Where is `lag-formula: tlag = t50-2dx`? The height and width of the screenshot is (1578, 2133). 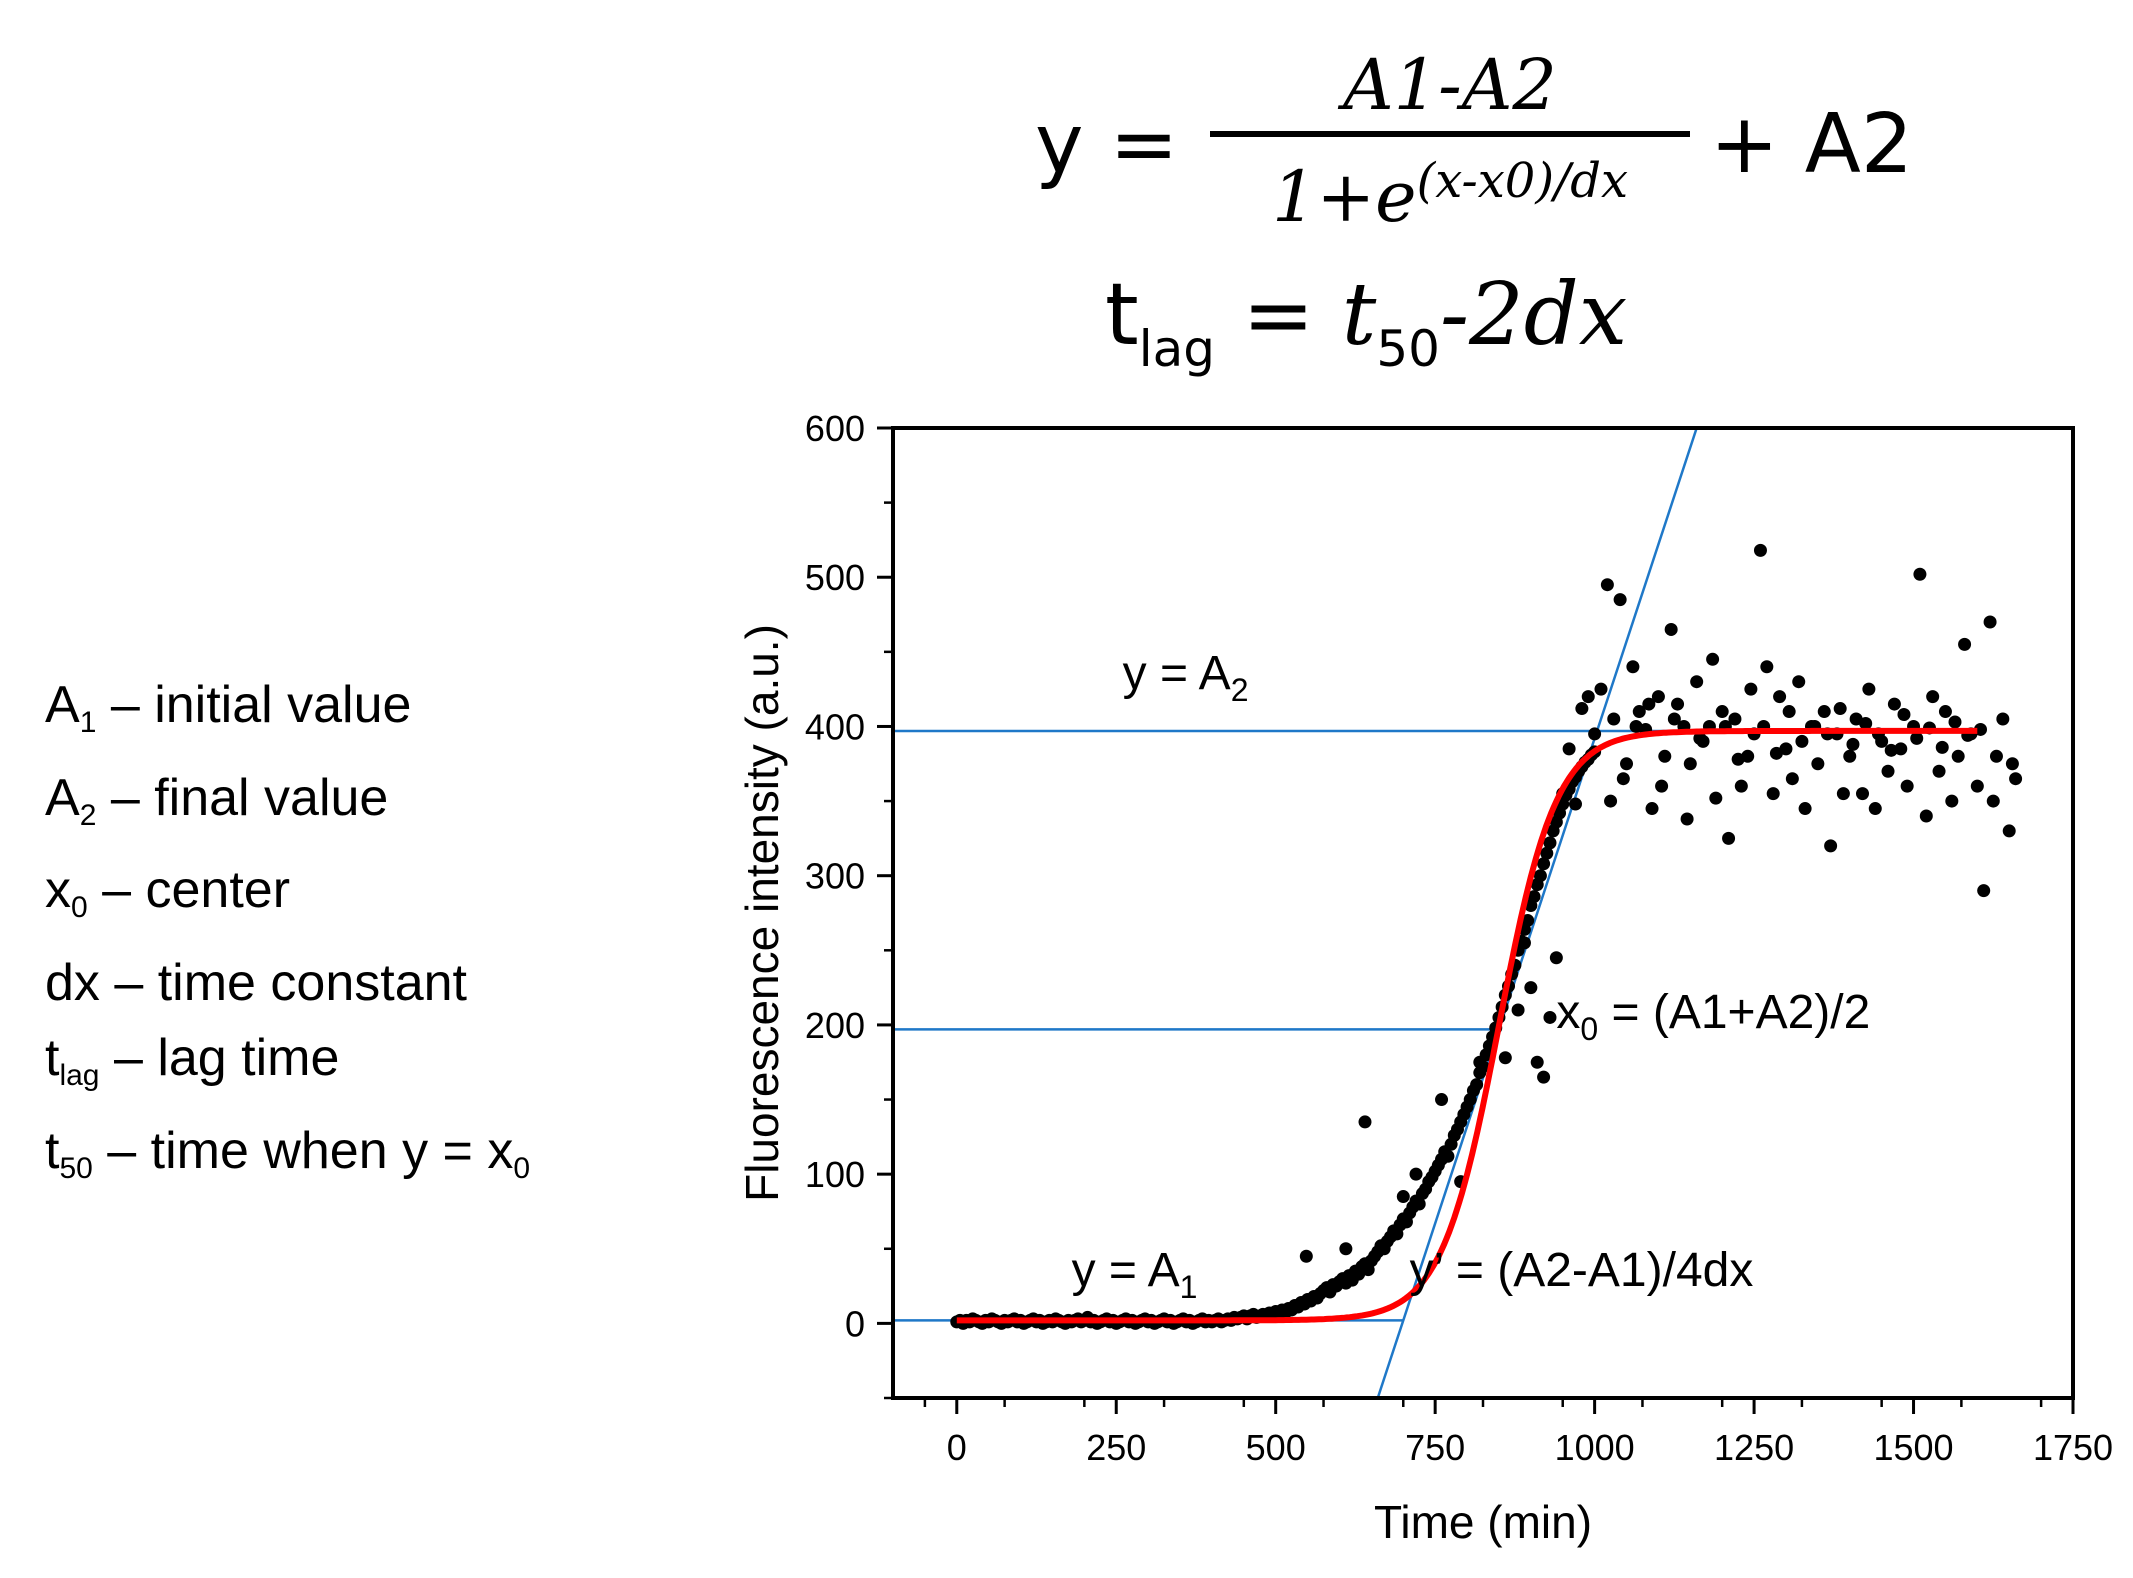 lag-formula: tlag = t50-2dx is located at coordinates (1366, 321).